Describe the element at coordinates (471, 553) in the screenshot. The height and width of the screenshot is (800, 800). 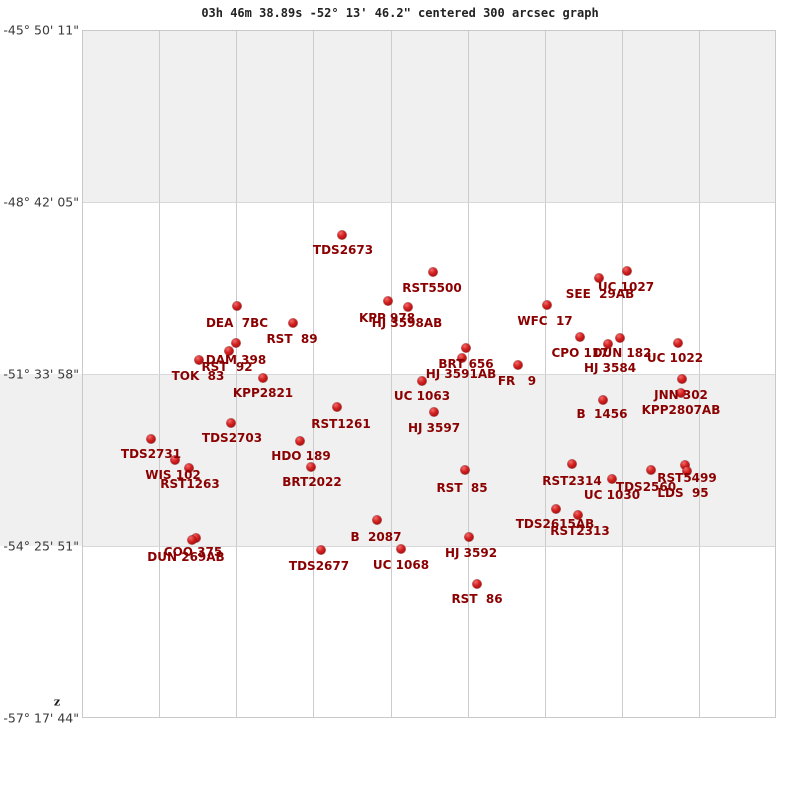
I see `star-label: HJ 3592` at that location.